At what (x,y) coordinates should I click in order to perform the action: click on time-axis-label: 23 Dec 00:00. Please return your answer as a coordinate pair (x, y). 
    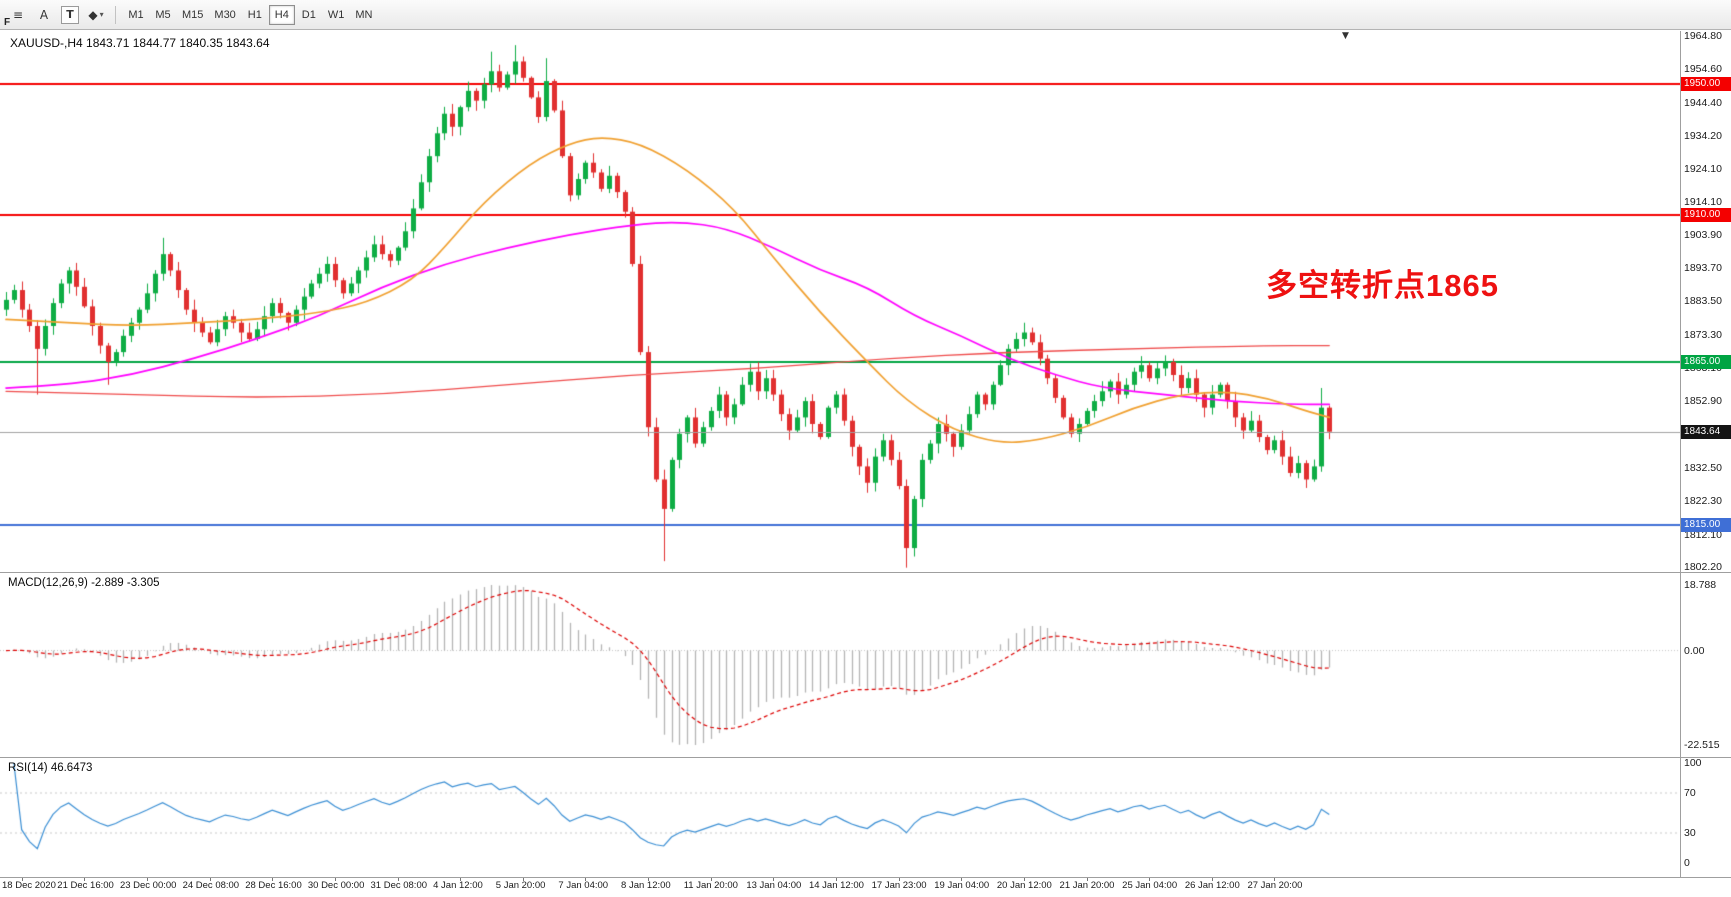
    Looking at the image, I should click on (148, 885).